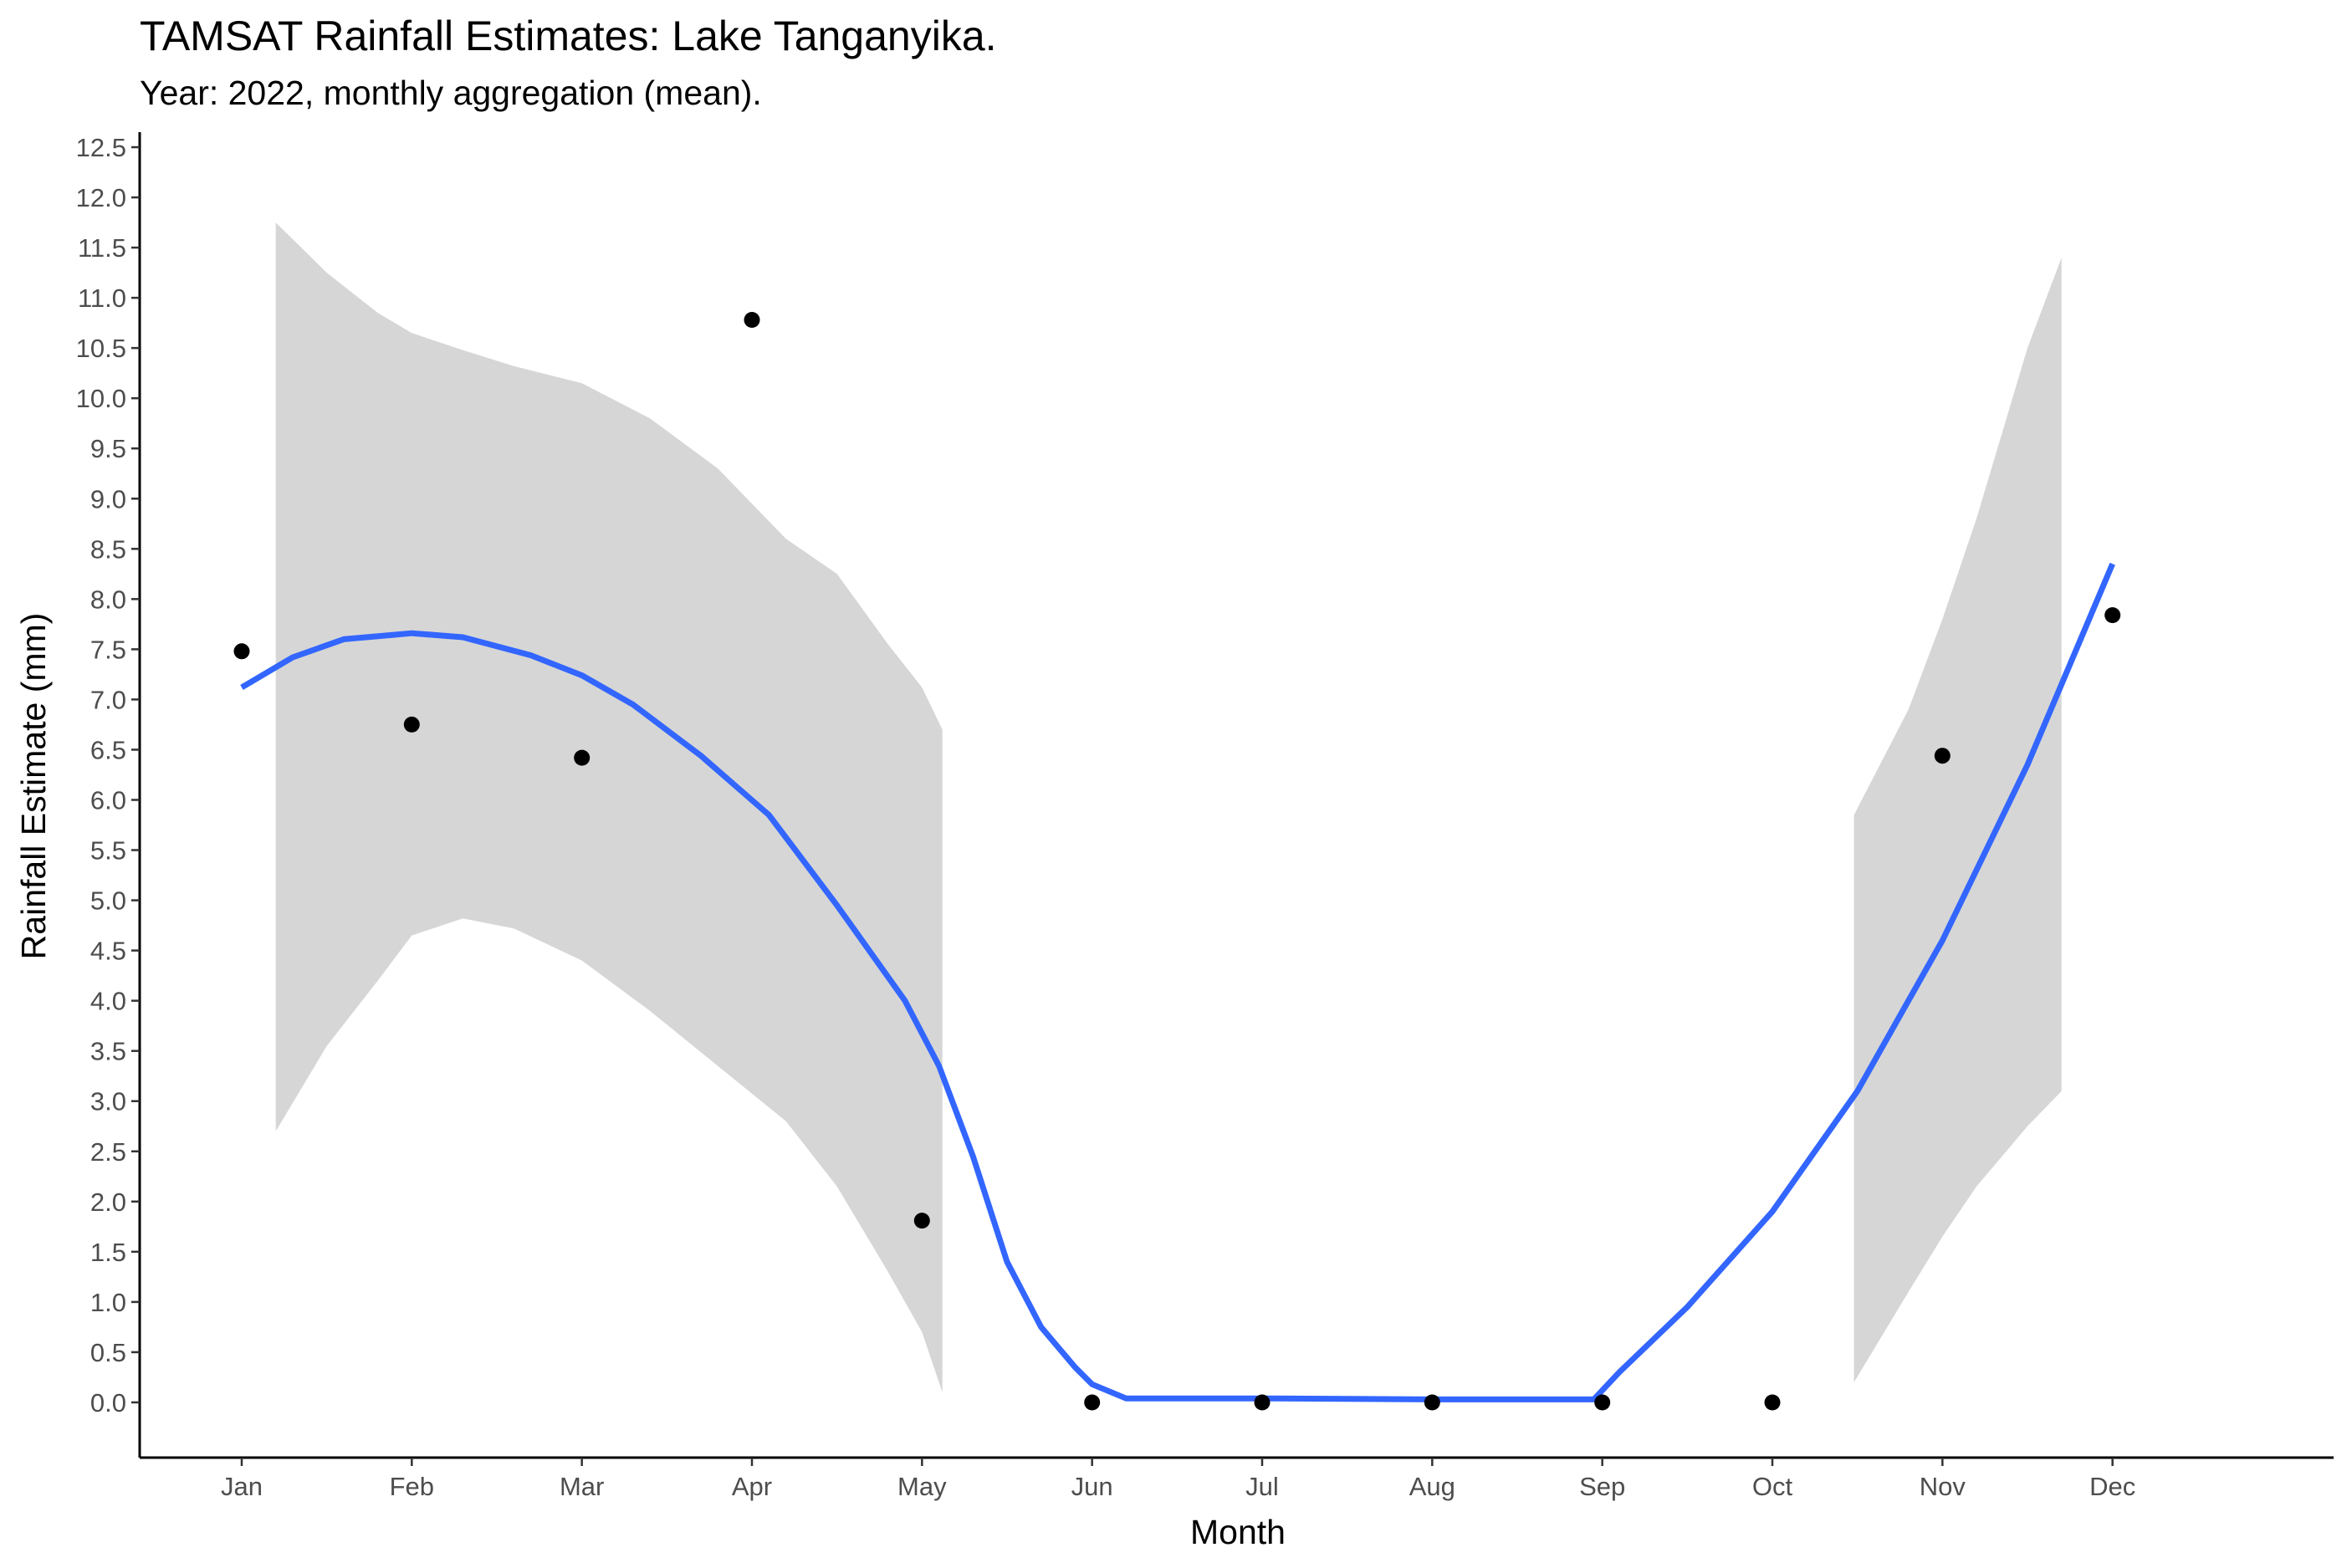  What do you see at coordinates (108, 549) in the screenshot?
I see `y-tick-label: 8.5` at bounding box center [108, 549].